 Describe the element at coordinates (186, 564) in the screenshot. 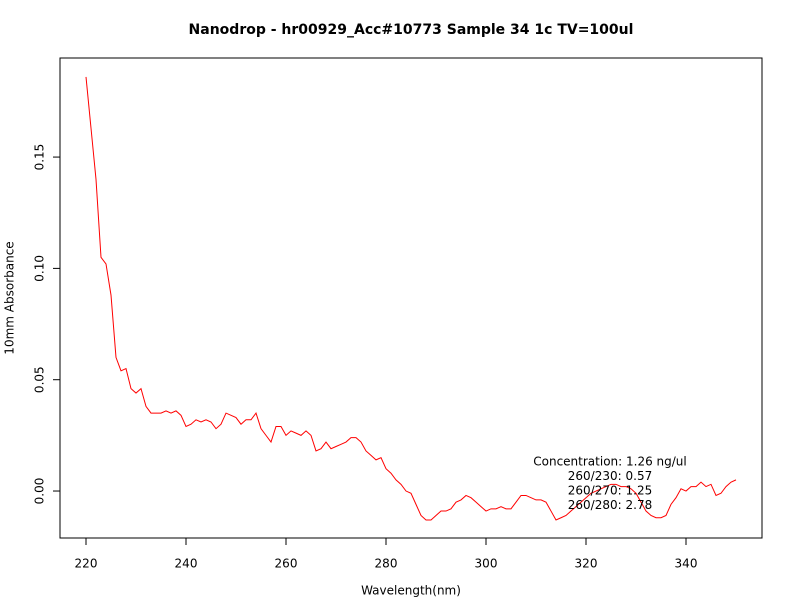

I see `x-tick-label: 240` at that location.